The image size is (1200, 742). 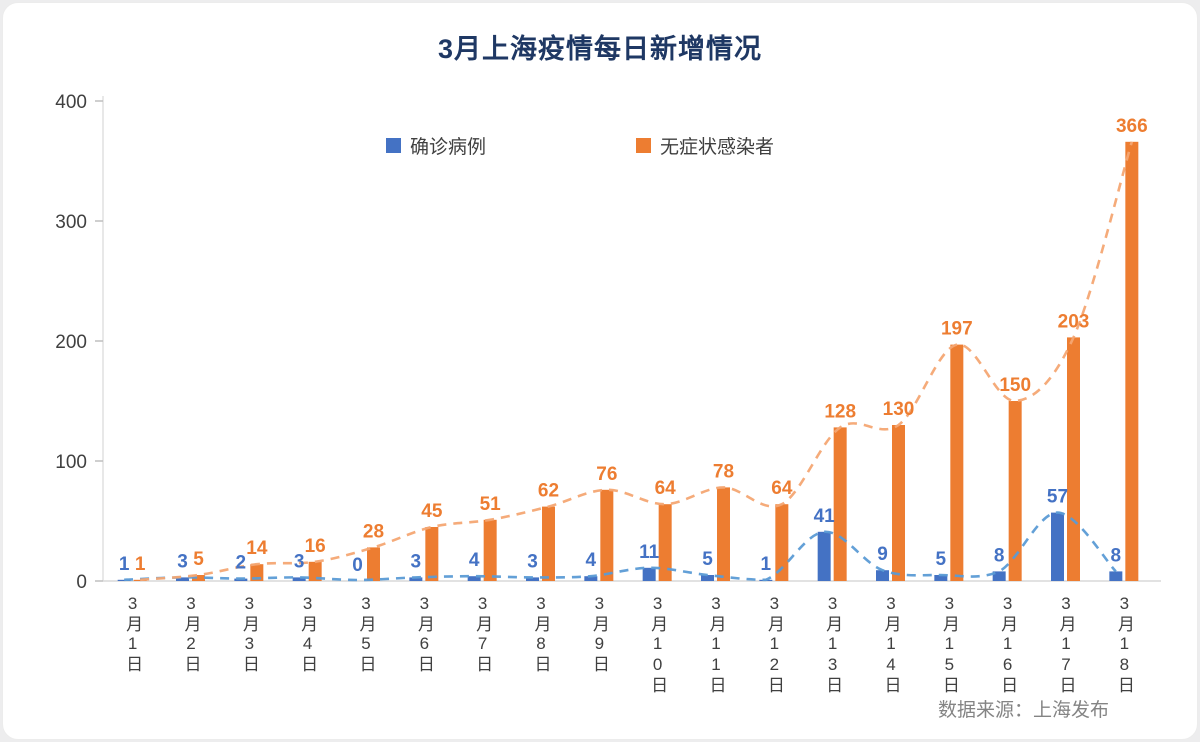 I want to click on value-label: 150, so click(x=1015, y=385).